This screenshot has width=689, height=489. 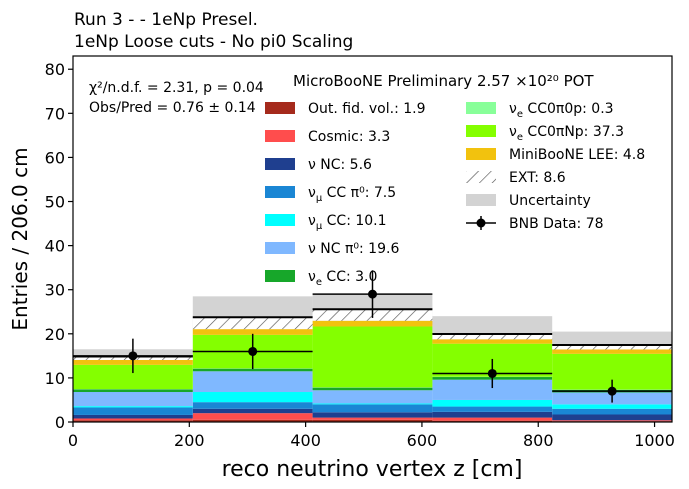 What do you see at coordinates (305, 440) in the screenshot?
I see `x-tick-label: 400` at bounding box center [305, 440].